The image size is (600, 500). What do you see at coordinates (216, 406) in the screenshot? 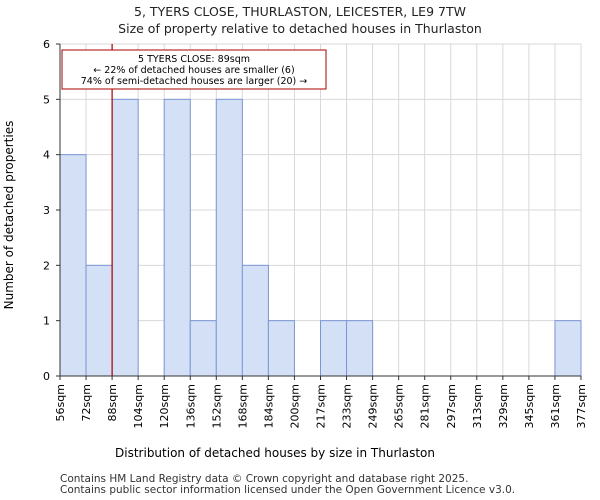
I see `x-tick-label: 152sqm` at bounding box center [216, 406].